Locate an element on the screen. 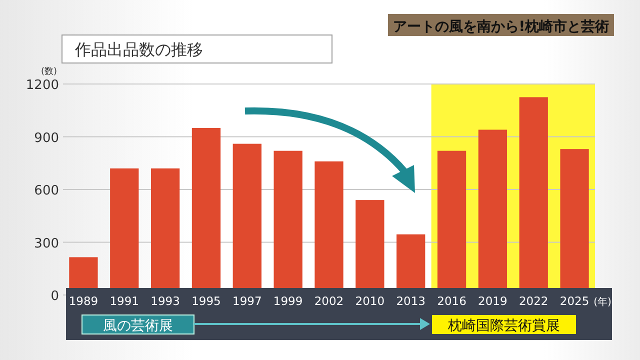 This screenshot has height=360, width=640. y-axis-title: (数) is located at coordinates (49, 71).